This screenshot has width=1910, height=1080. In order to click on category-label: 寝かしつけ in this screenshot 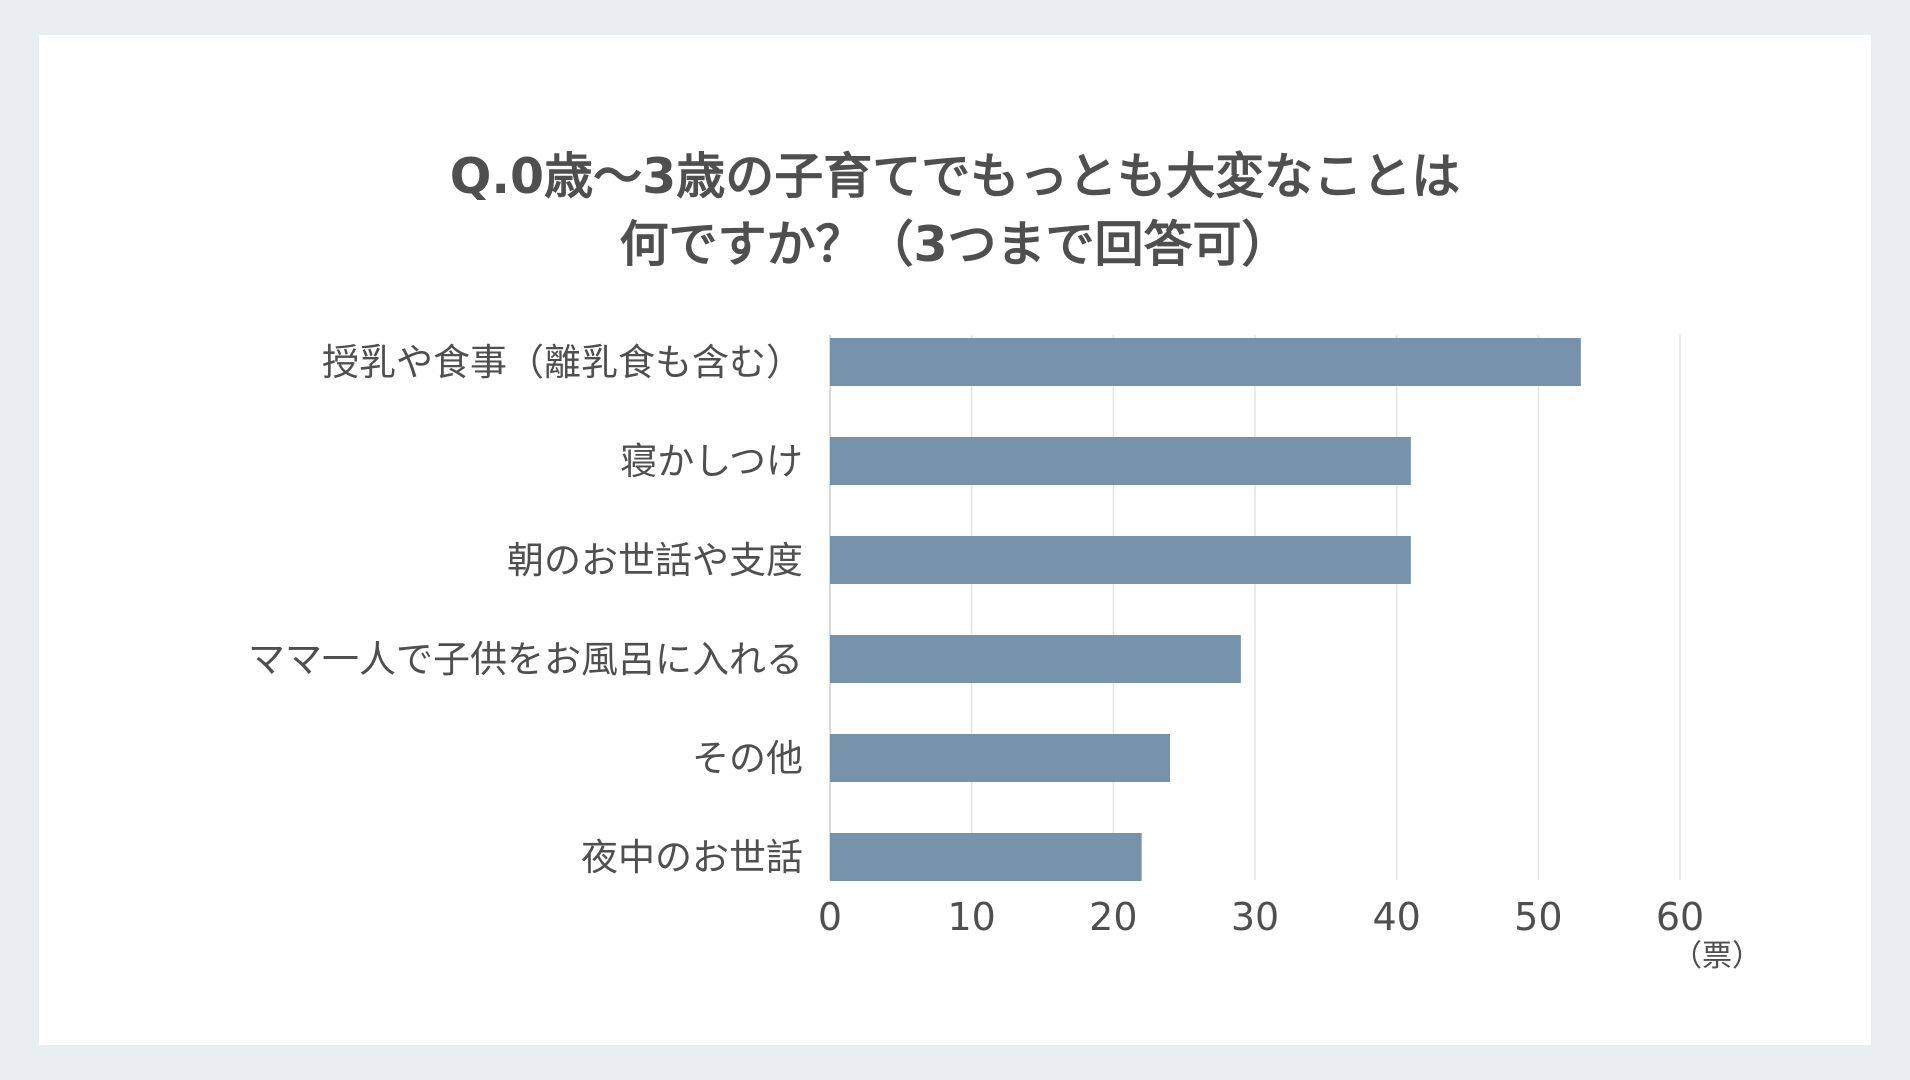, I will do `click(711, 461)`.